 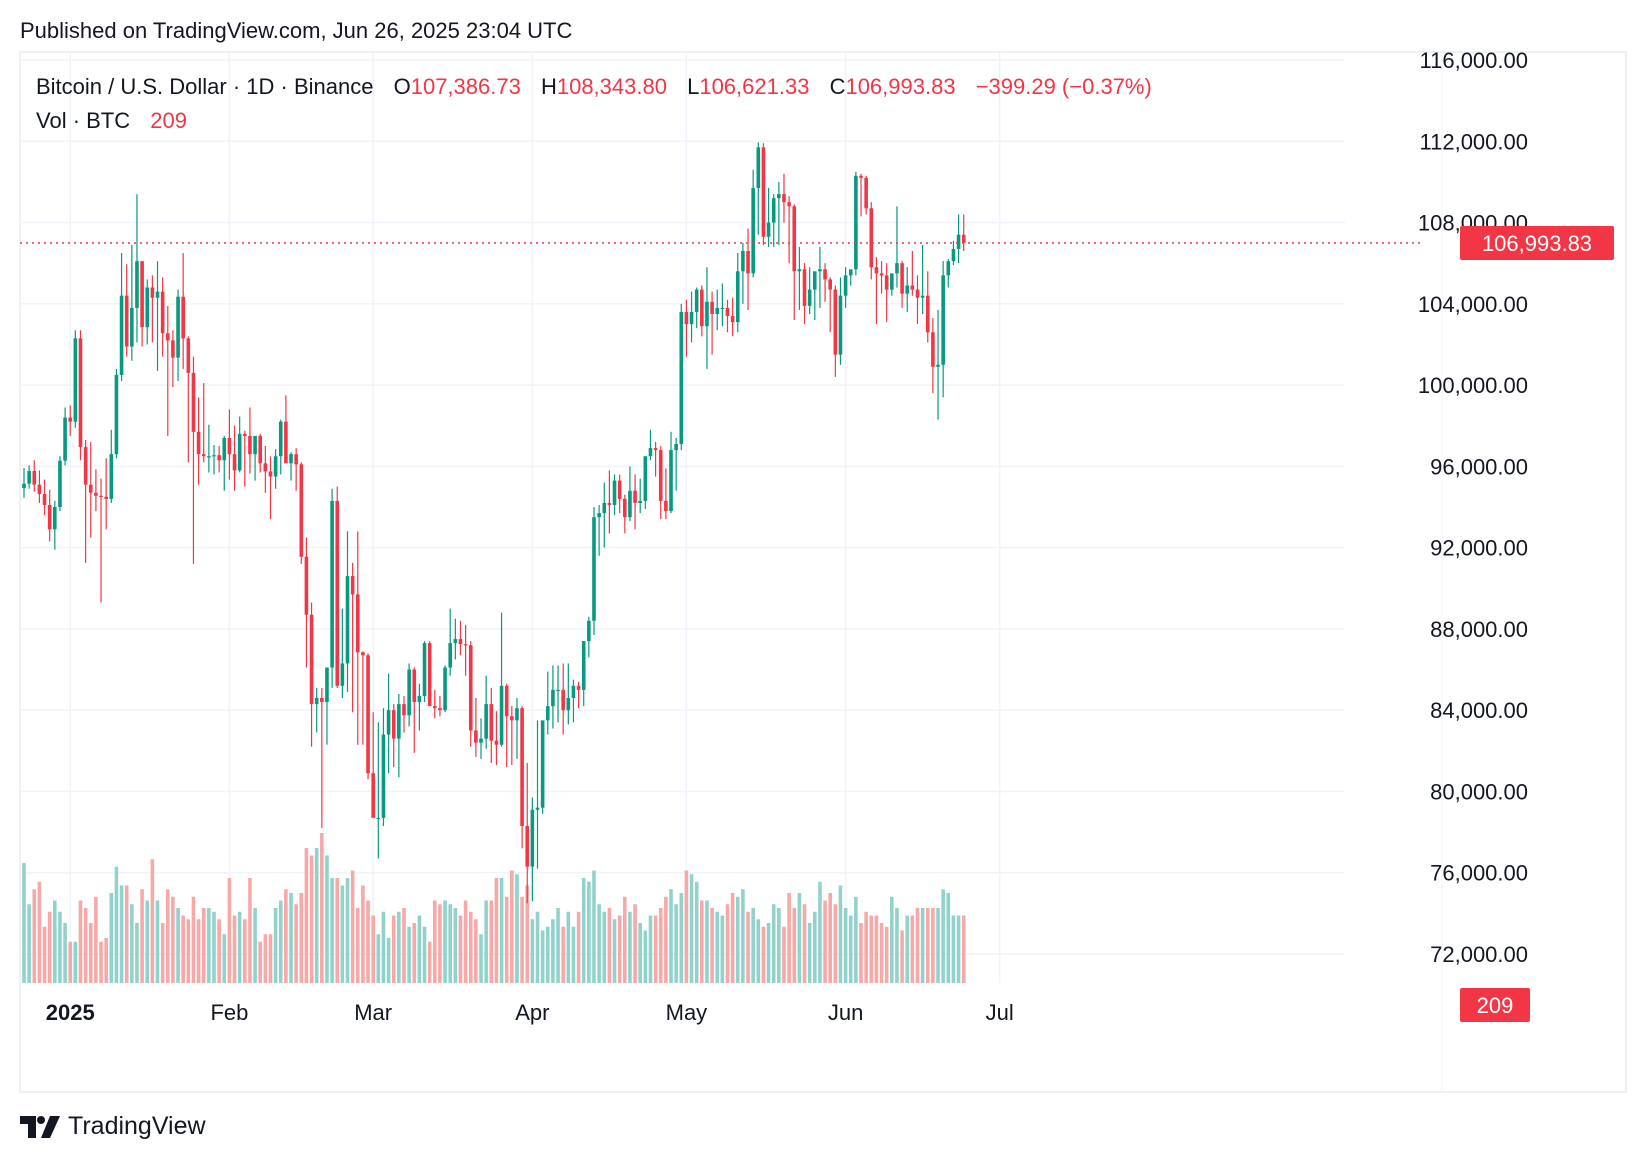 I want to click on y-tick-label: 104,000.00, so click(x=1473, y=304).